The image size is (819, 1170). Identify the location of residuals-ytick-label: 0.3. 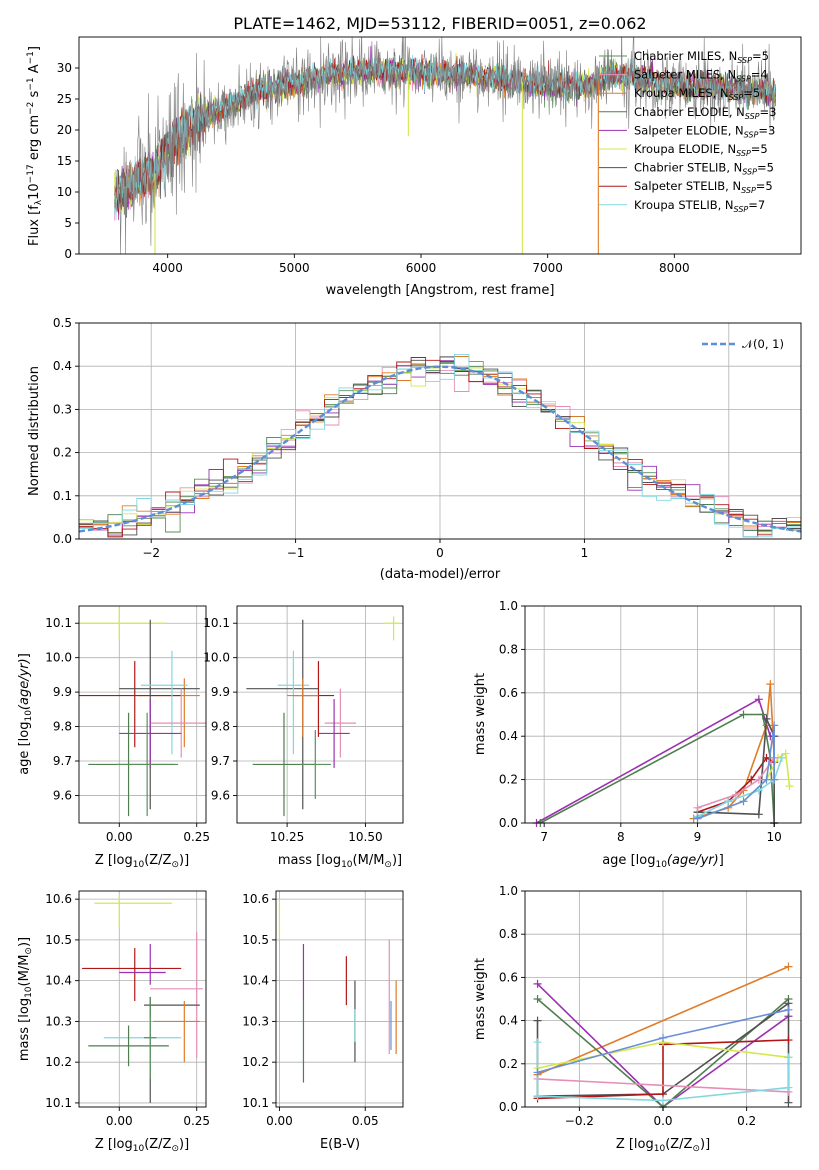
(62, 409).